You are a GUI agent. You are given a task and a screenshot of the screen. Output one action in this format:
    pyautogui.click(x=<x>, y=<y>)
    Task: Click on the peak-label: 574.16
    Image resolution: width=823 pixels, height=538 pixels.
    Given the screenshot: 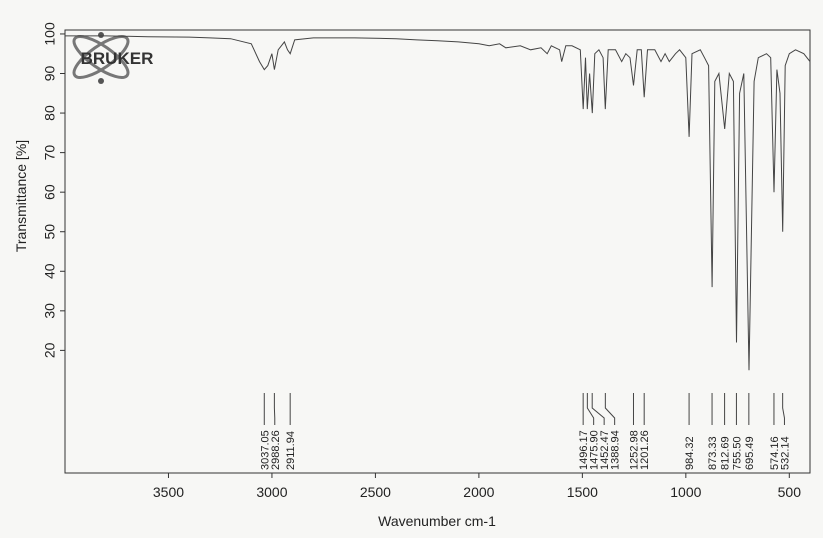 What is the action you would take?
    pyautogui.click(x=775, y=453)
    